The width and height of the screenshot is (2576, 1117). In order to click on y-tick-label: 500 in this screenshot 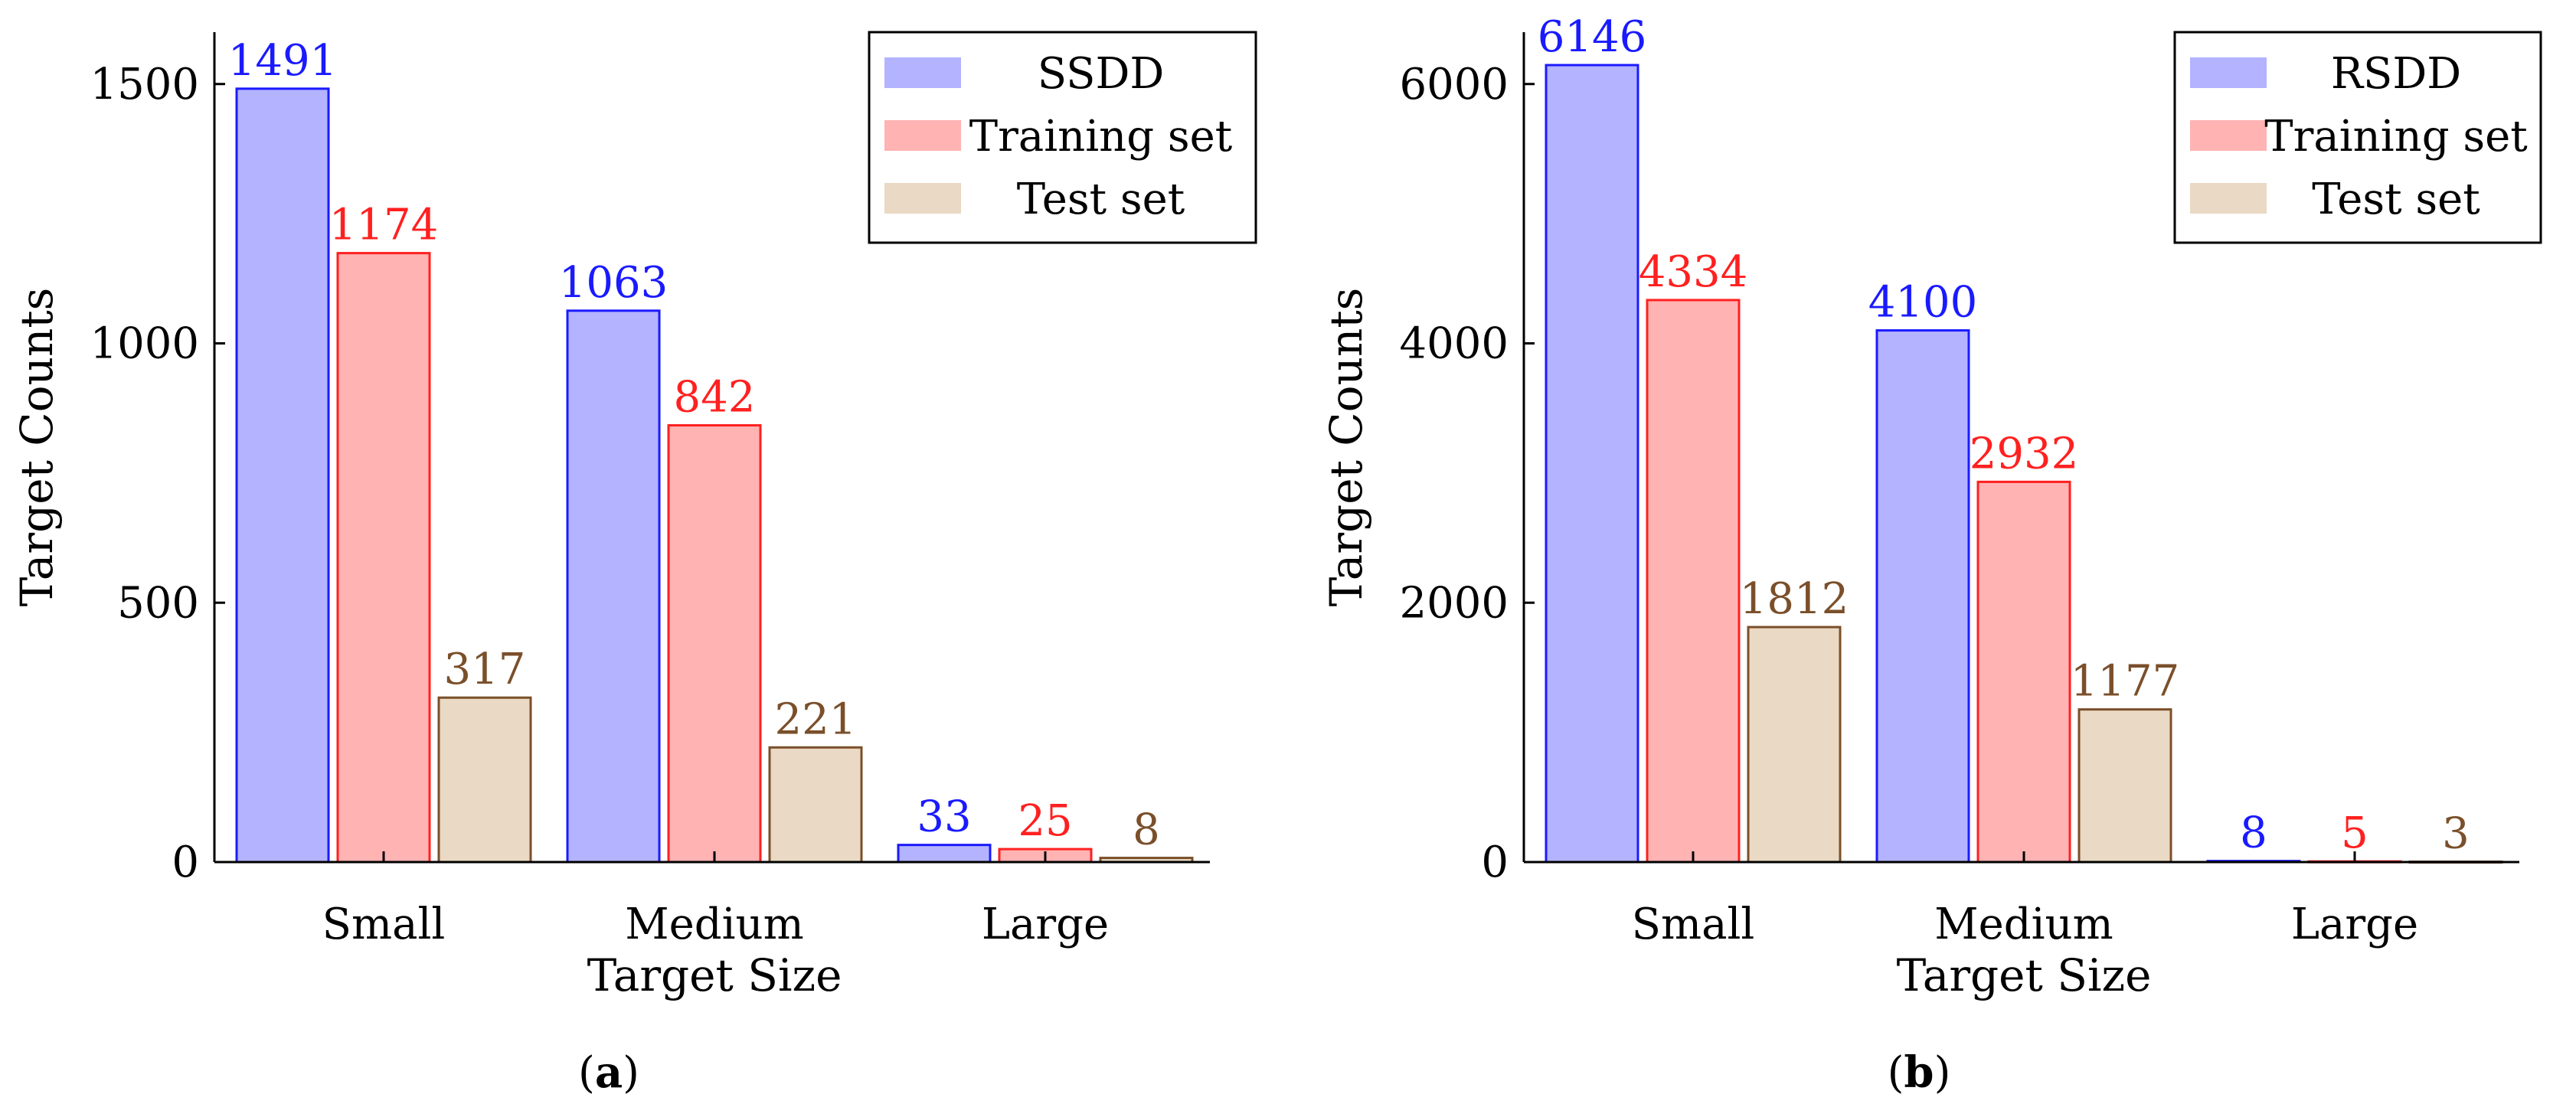, I will do `click(158, 603)`.